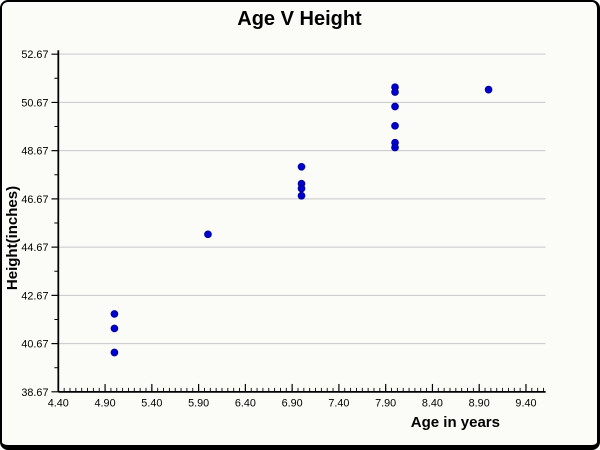 The image size is (600, 450). Describe the element at coordinates (245, 404) in the screenshot. I see `svg-text: 6.40` at that location.